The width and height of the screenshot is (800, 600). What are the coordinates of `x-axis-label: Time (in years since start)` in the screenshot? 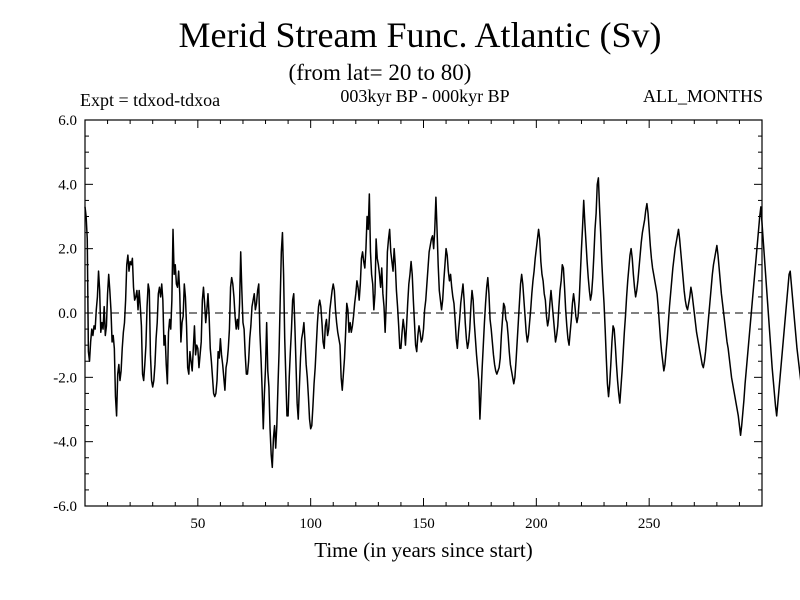 It's located at (423, 550).